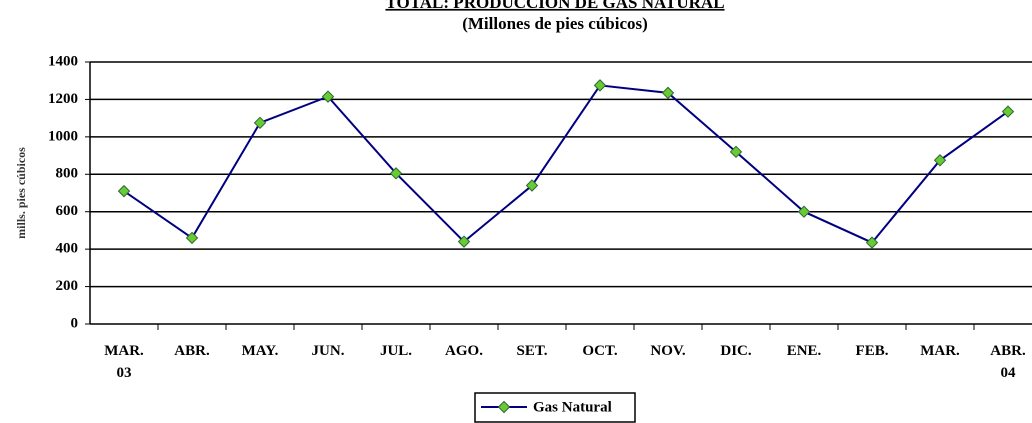 The height and width of the screenshot is (423, 1032). I want to click on x-tick-label: DIC., so click(736, 351).